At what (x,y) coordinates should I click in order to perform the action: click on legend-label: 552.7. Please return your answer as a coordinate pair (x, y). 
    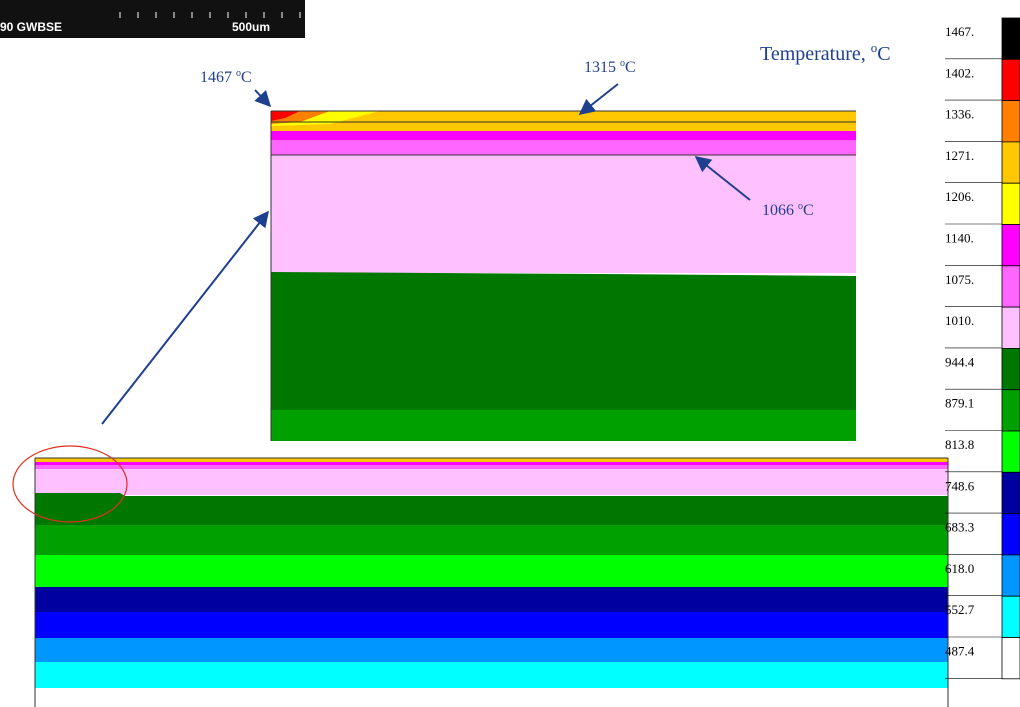
    Looking at the image, I should click on (960, 609).